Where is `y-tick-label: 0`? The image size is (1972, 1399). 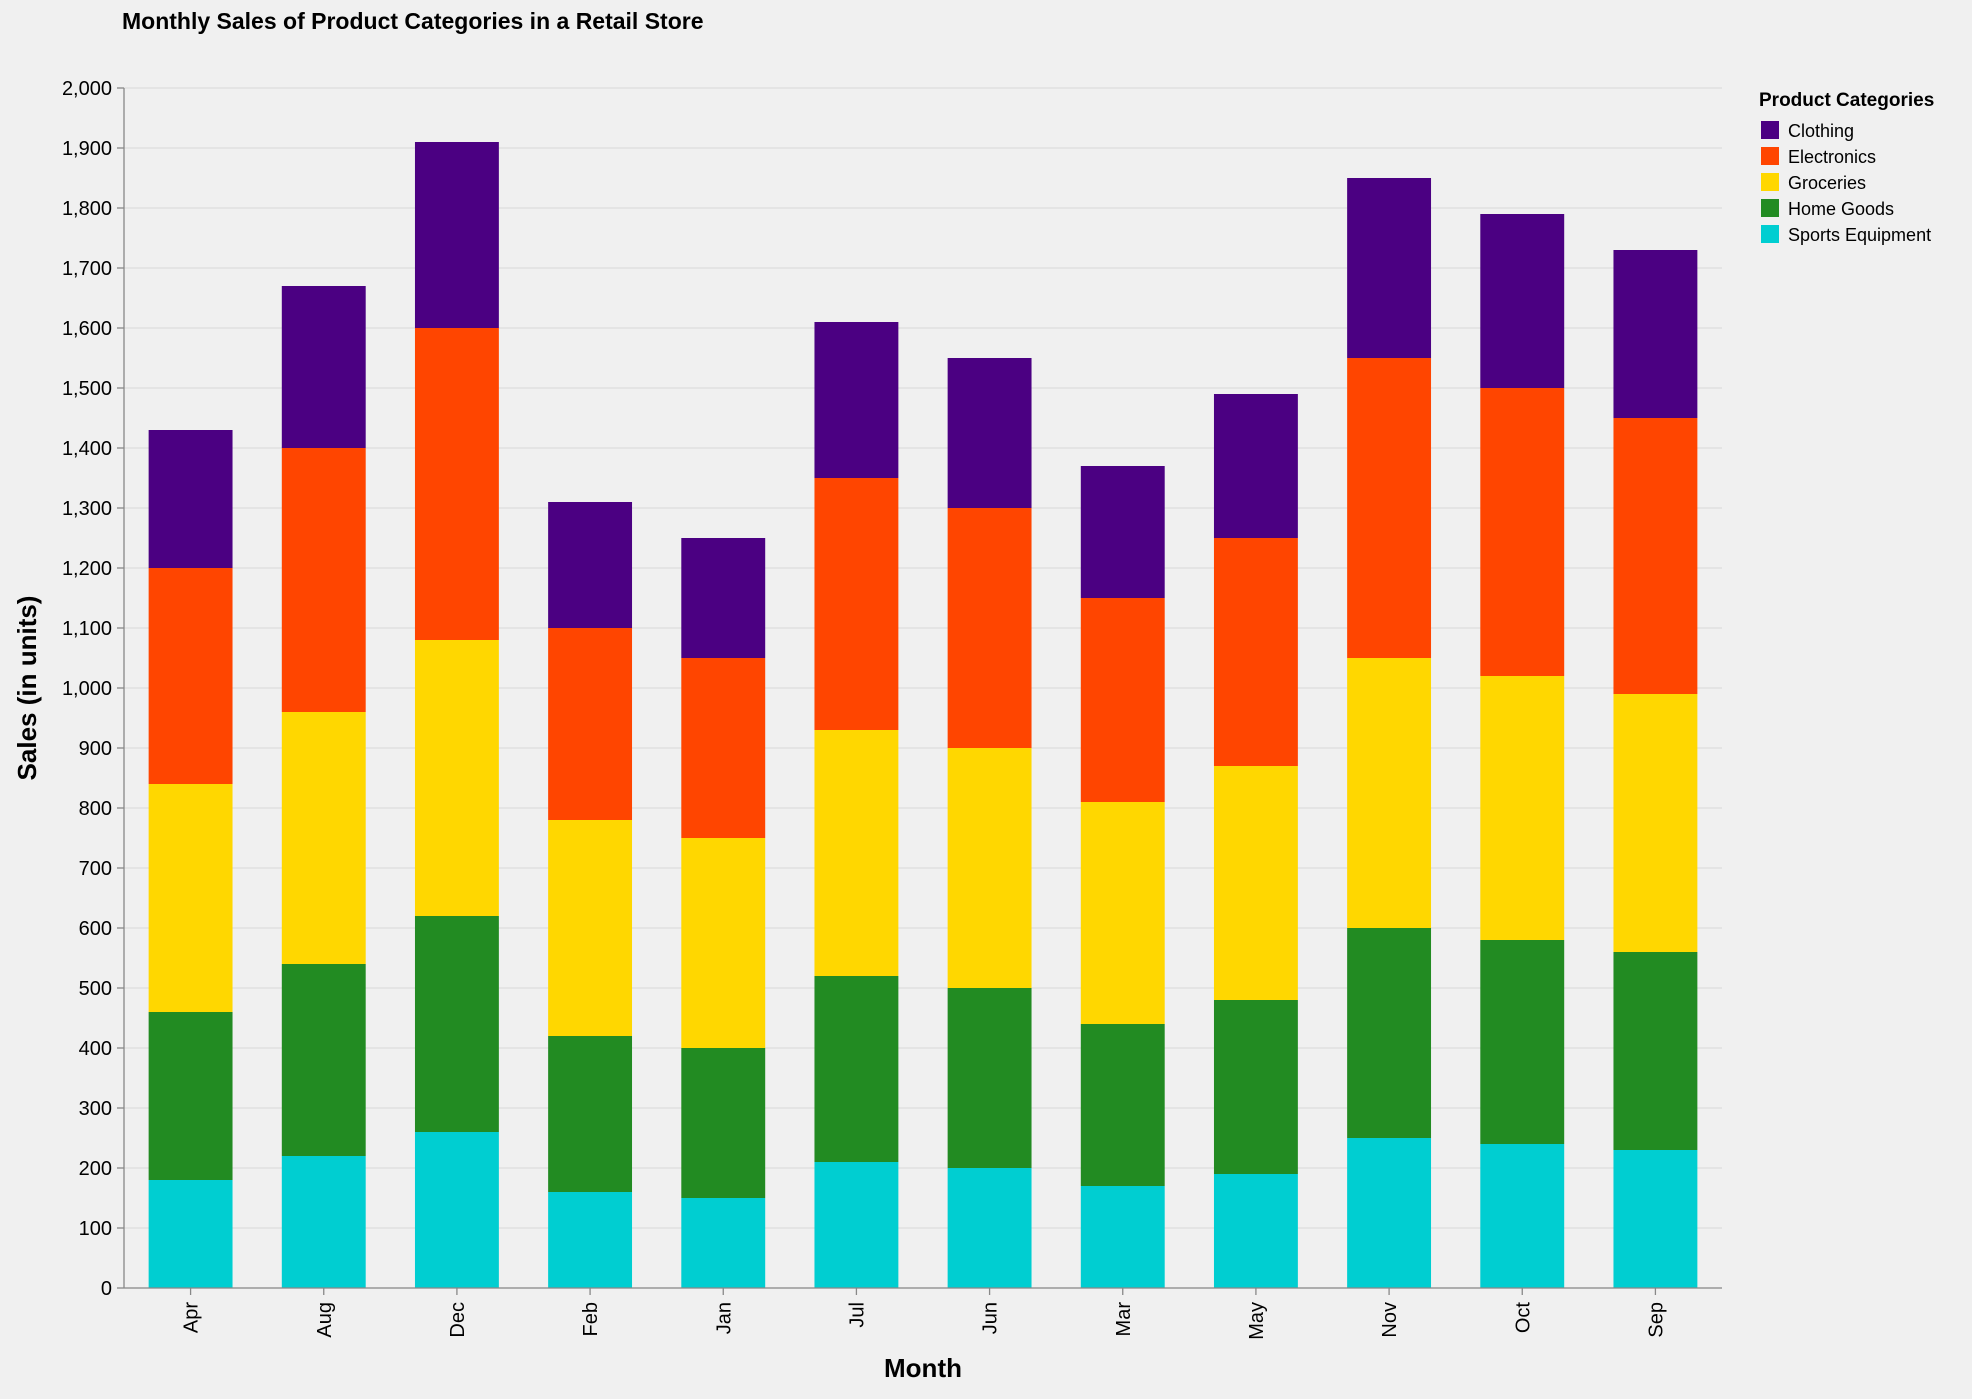 y-tick-label: 0 is located at coordinates (106, 1289).